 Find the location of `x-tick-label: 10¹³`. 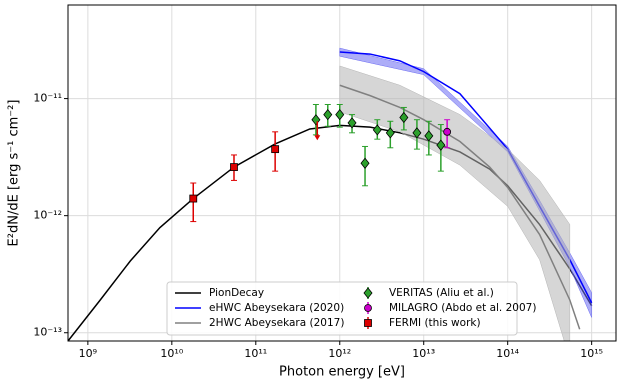

x-tick-label: 10¹³ is located at coordinates (423, 353).